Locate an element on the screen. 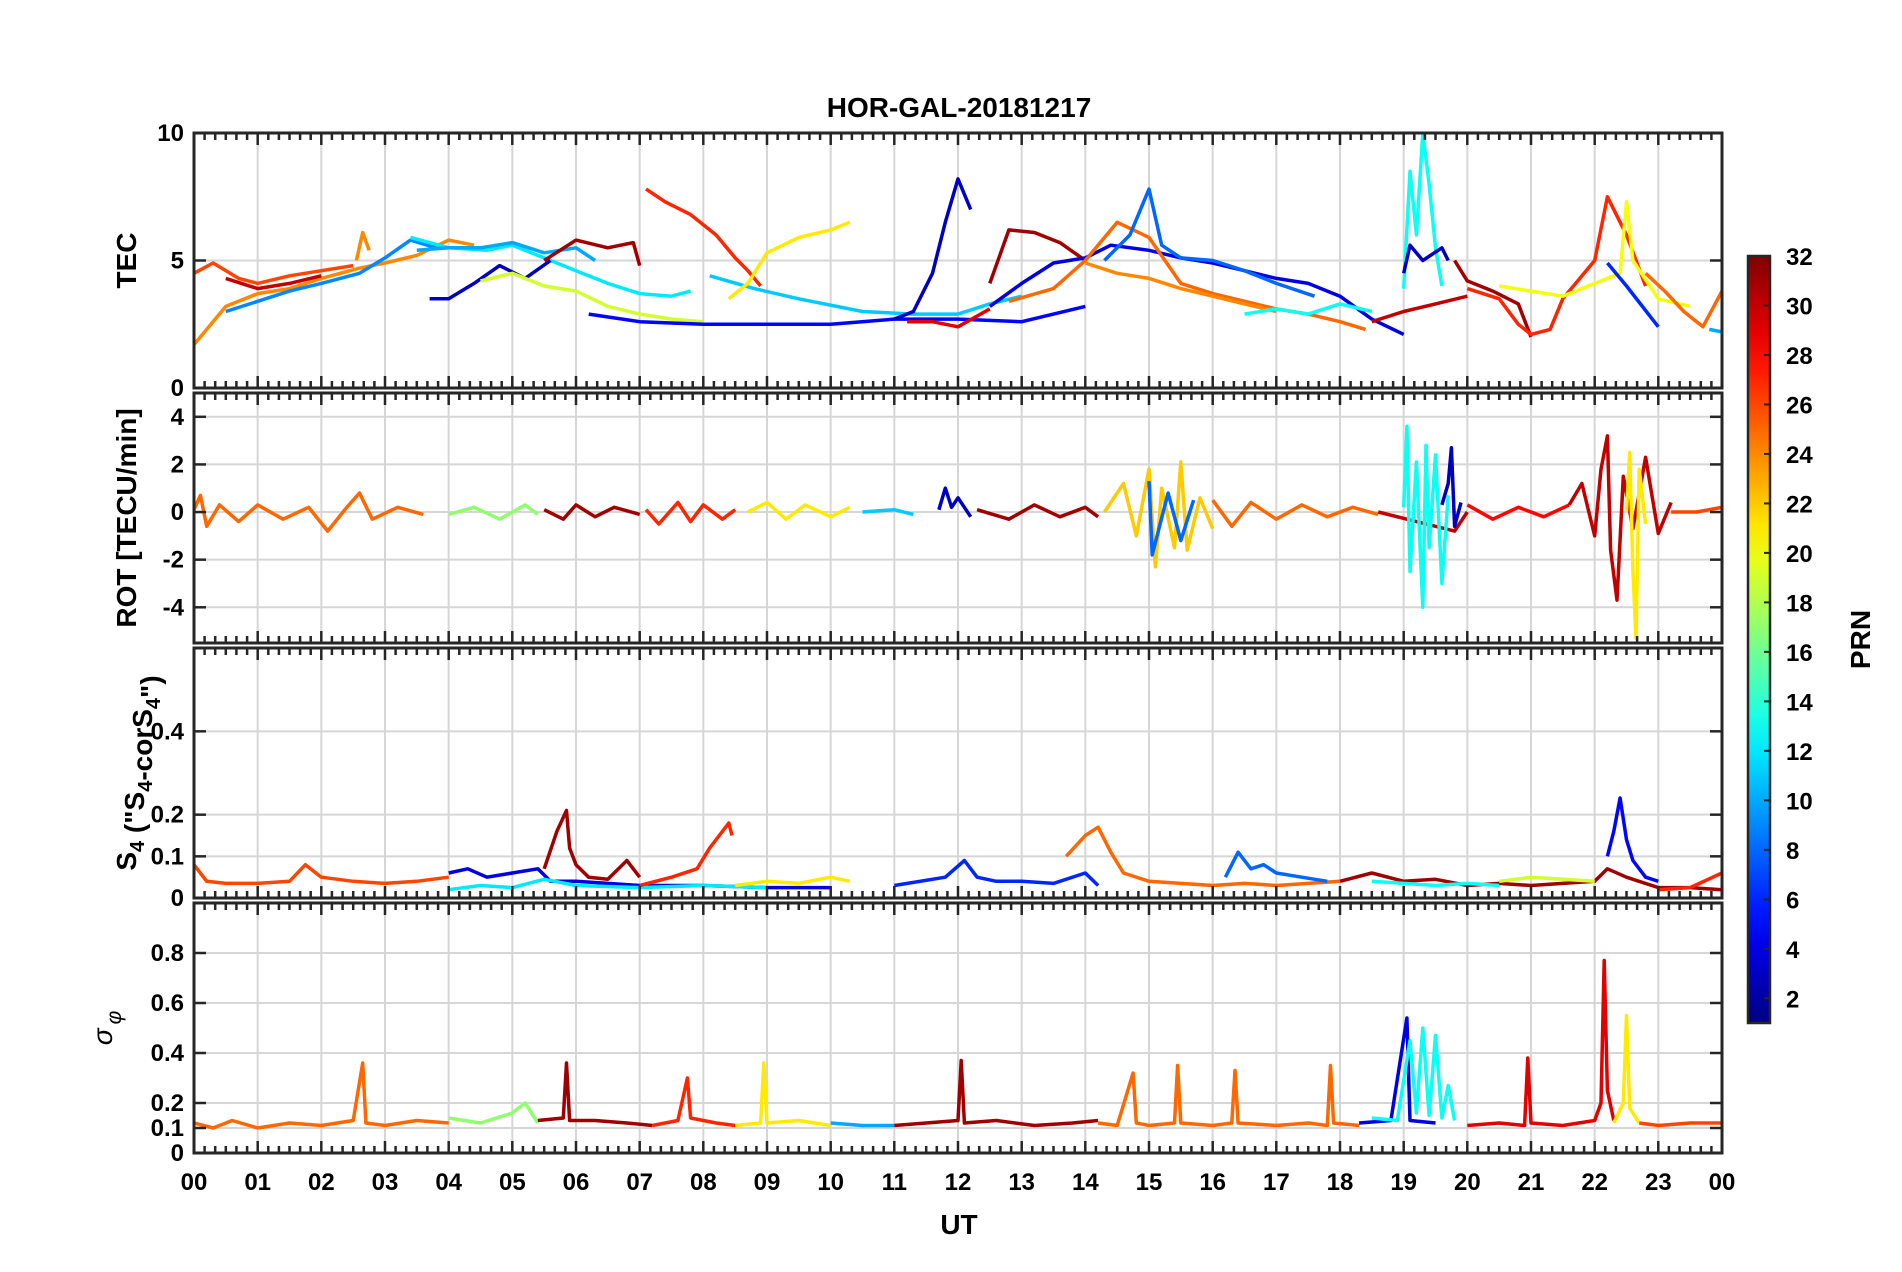 The image size is (1902, 1272). colorbar-gradient is located at coordinates (1759, 639).